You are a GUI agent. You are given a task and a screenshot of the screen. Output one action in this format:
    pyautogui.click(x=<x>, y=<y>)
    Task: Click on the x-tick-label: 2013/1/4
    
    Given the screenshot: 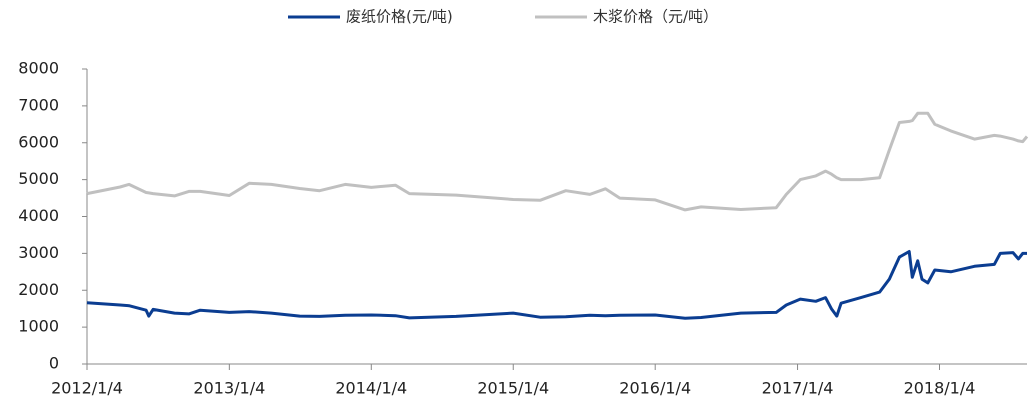 What is the action you would take?
    pyautogui.click(x=229, y=388)
    